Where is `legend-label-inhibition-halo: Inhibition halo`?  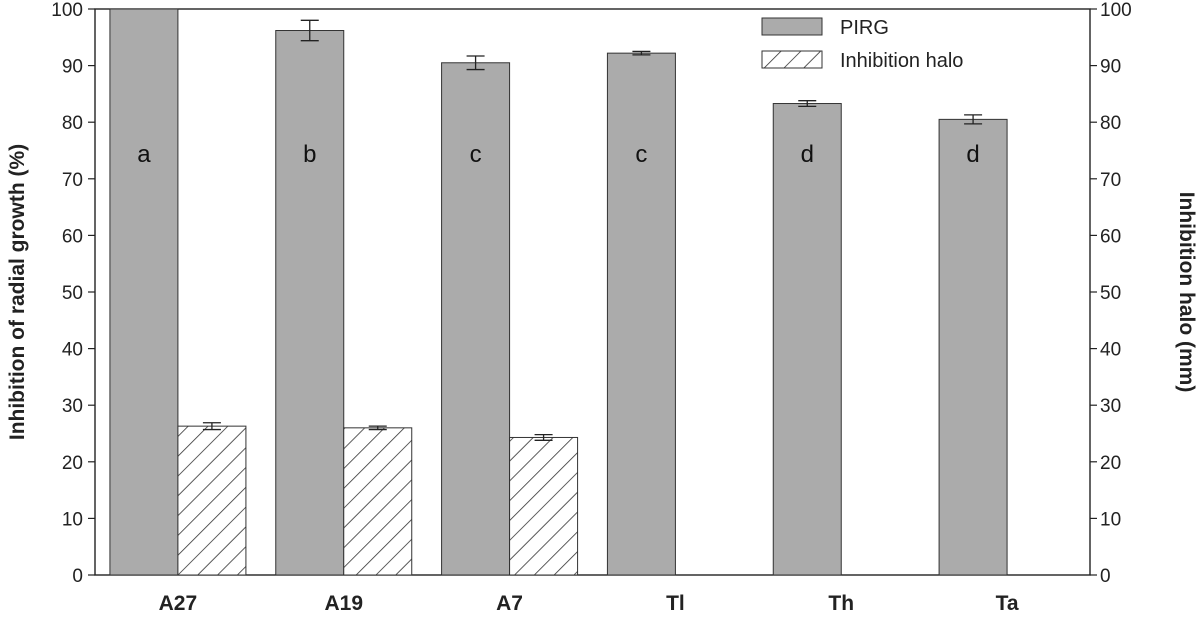
legend-label-inhibition-halo: Inhibition halo is located at coordinates (901, 61).